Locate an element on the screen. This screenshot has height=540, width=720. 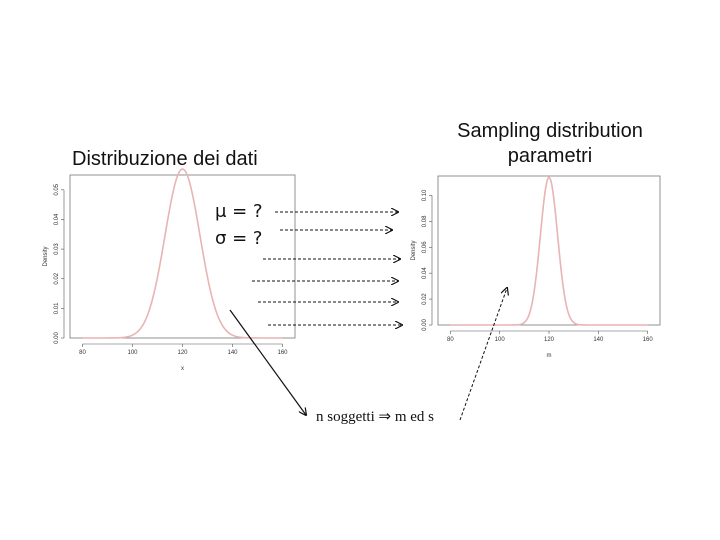
sampling-plot-x-tick-label: 120 is located at coordinates (549, 340).